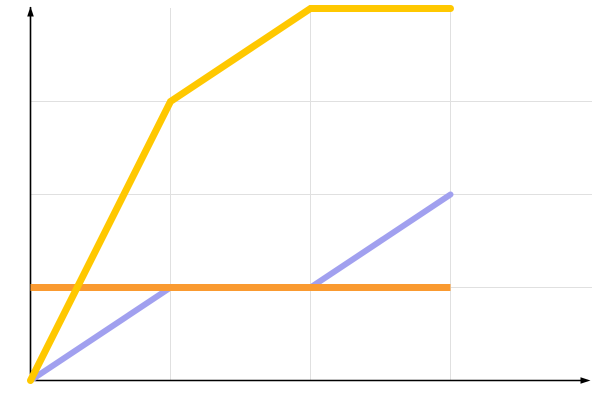  Describe the element at coordinates (585, 380) in the screenshot. I see `x-axis-arrowhead` at that location.